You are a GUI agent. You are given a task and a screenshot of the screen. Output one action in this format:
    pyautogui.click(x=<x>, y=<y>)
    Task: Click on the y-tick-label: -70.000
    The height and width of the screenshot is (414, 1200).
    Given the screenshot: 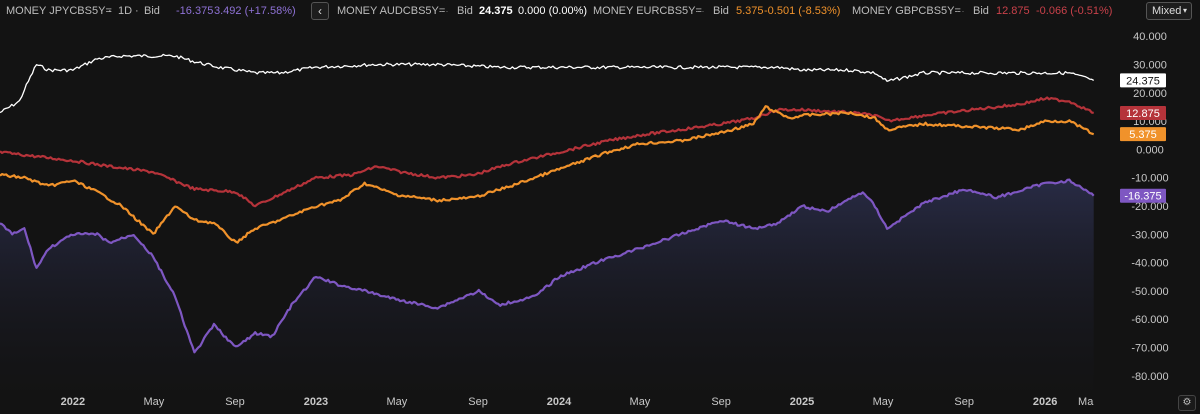 What is the action you would take?
    pyautogui.click(x=1149, y=349)
    